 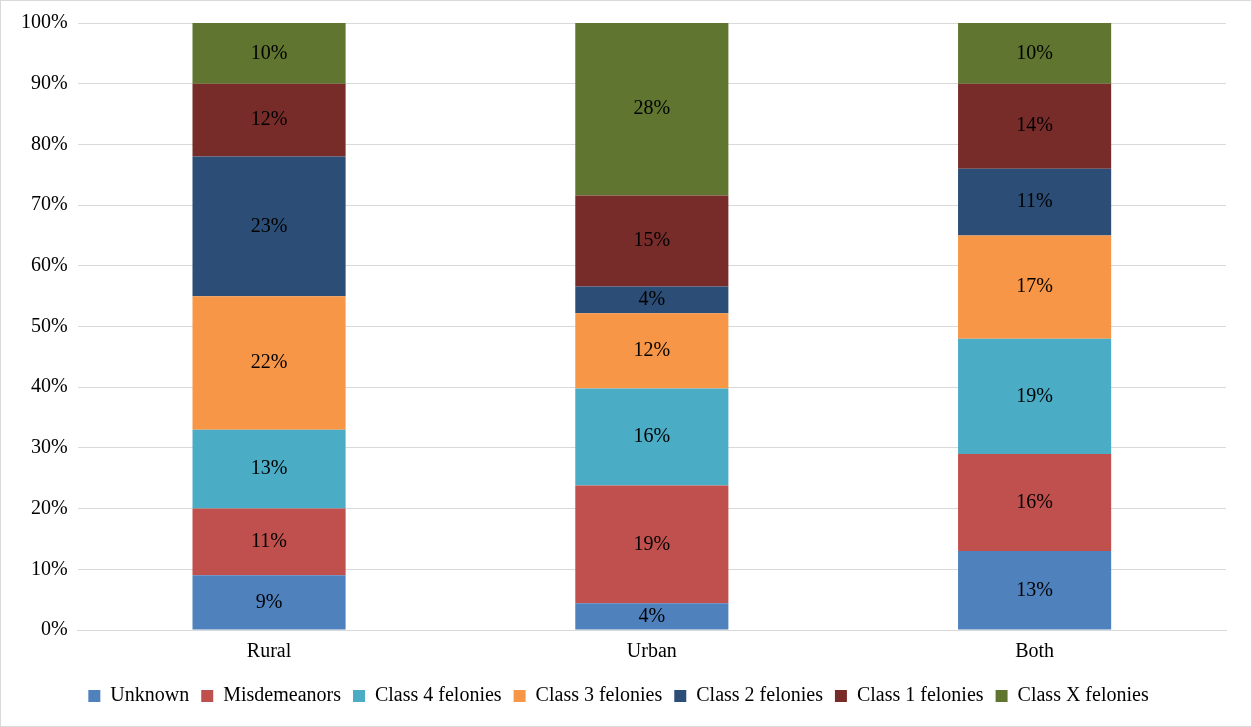 I want to click on legend-label: Class 3 felonies, so click(x=599, y=694).